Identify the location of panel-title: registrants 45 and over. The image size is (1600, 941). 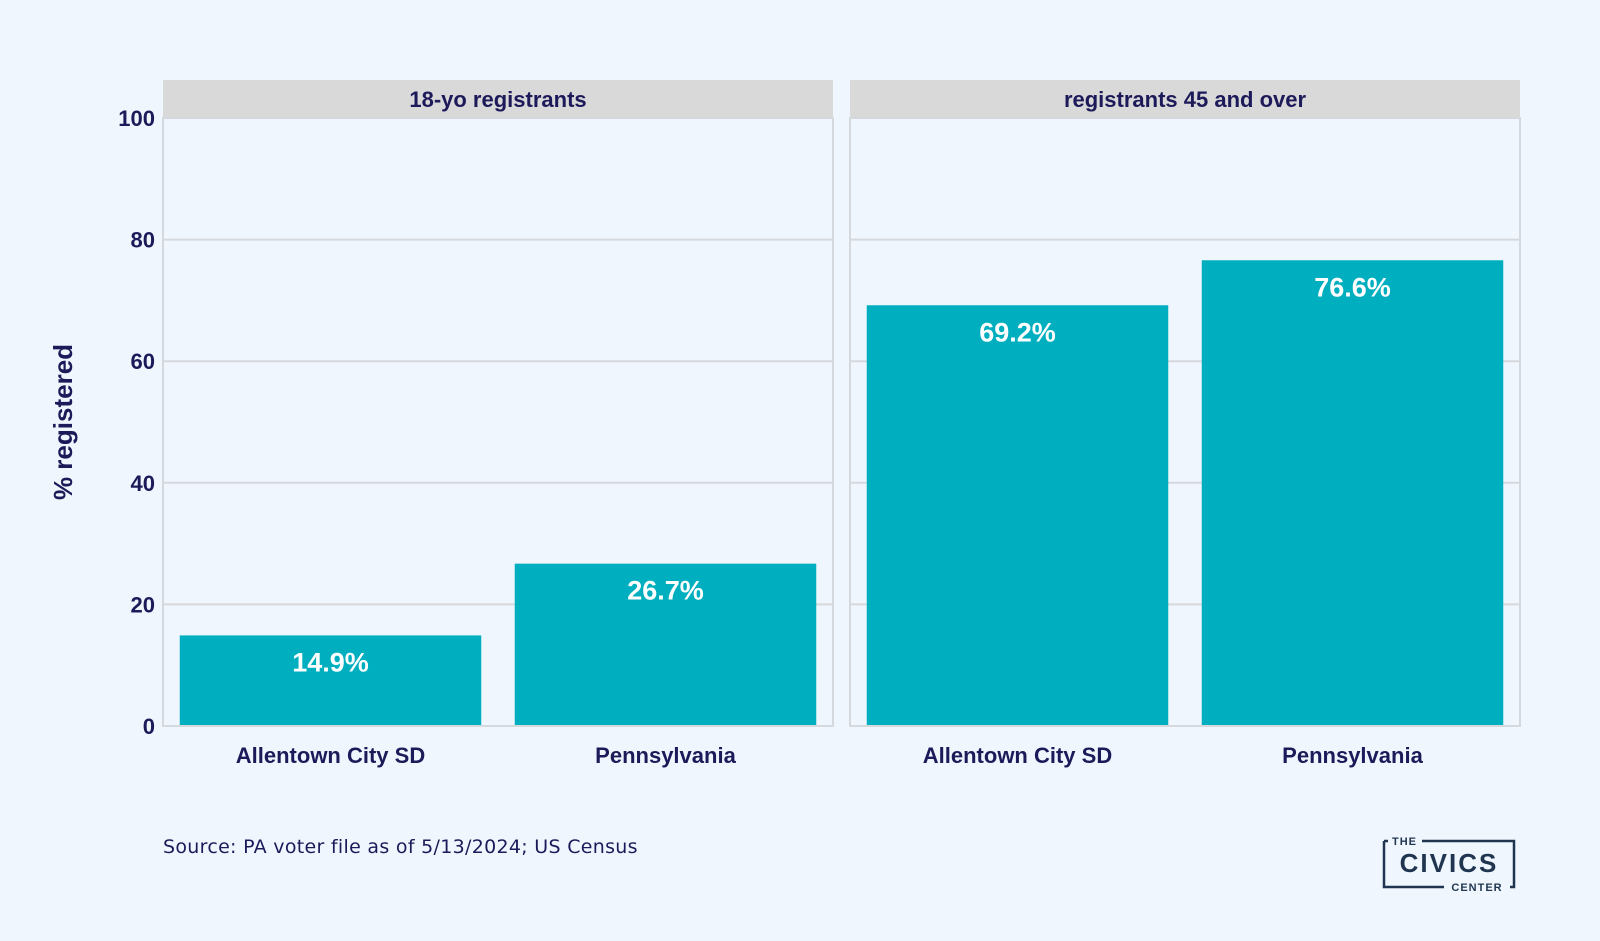
(1185, 99).